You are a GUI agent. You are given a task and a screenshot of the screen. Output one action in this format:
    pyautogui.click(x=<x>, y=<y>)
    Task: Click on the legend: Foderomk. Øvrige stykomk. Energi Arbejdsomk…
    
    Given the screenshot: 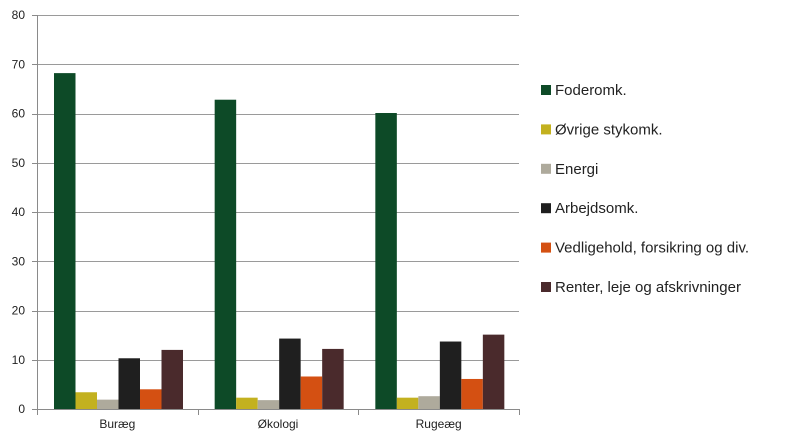 What is the action you would take?
    pyautogui.click(x=645, y=189)
    